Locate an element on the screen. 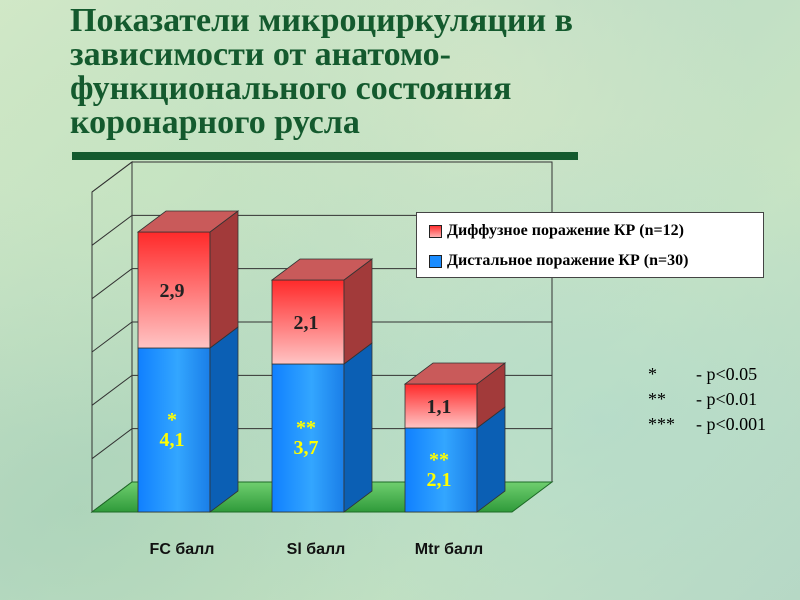 The image size is (800, 600). legend-label-diffuse: Диффузное поражение КР (n=12) is located at coordinates (565, 230).